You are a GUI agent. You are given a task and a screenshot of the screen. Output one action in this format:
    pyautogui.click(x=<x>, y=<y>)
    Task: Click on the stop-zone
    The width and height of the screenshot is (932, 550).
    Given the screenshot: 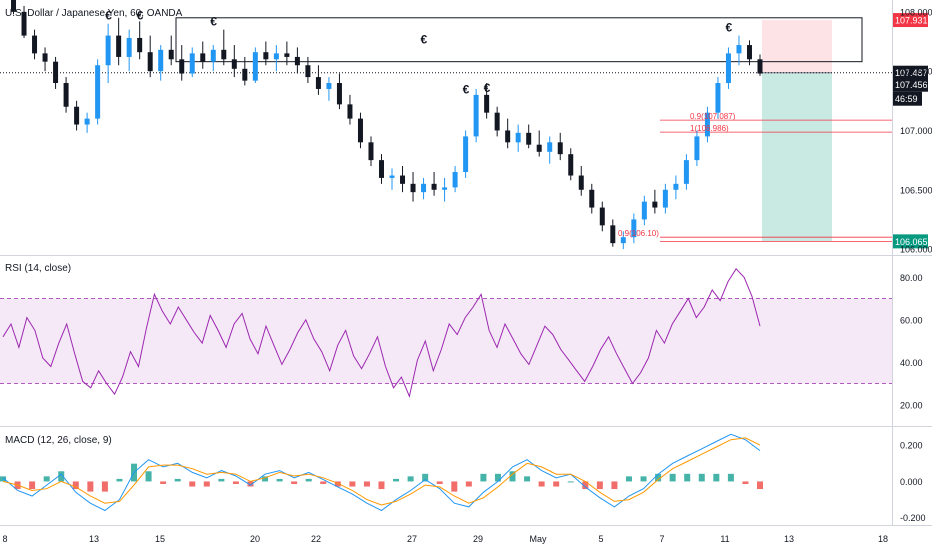 What is the action you would take?
    pyautogui.click(x=797, y=46)
    